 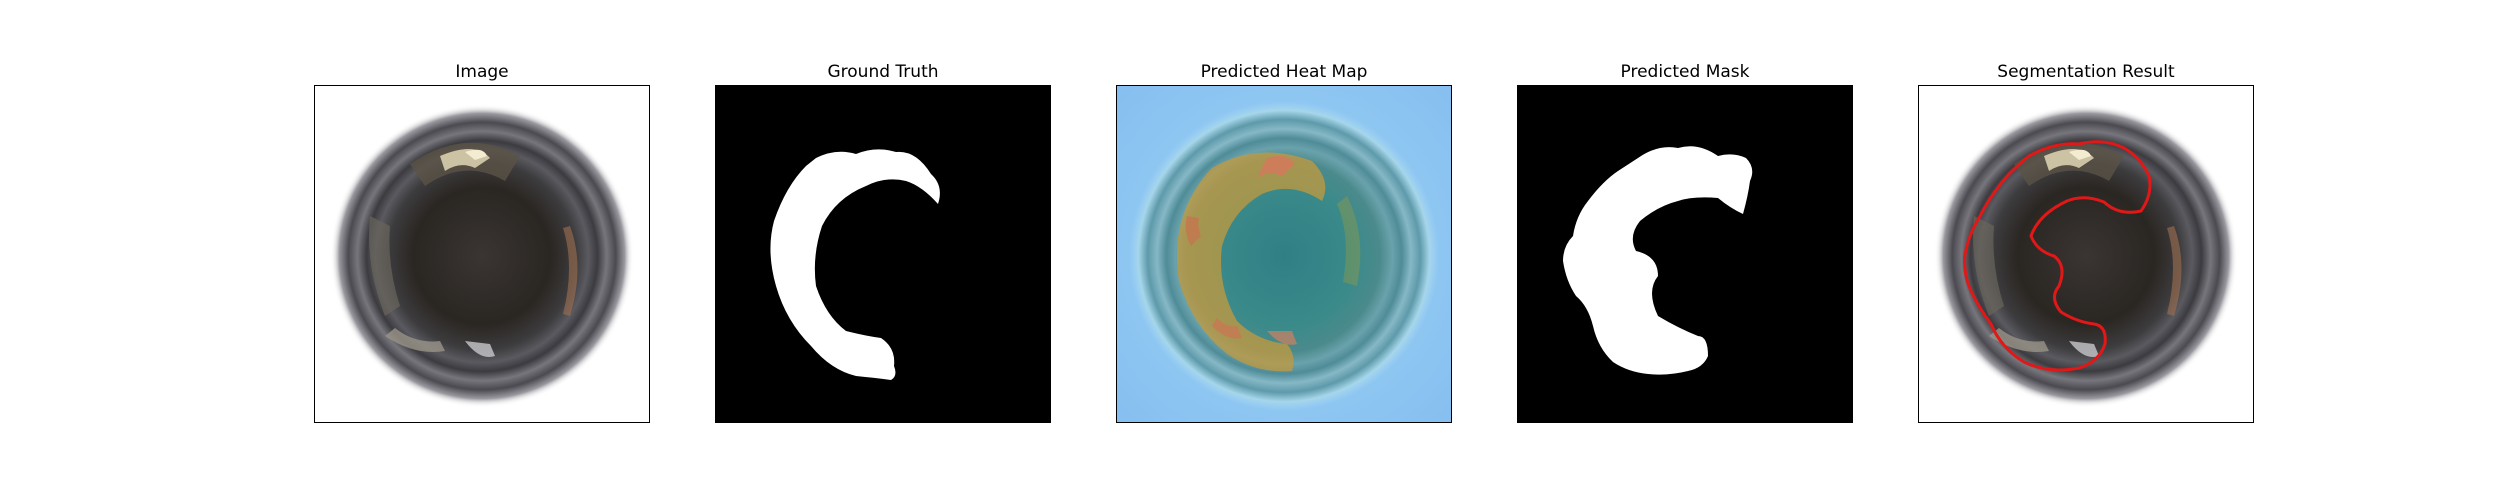 I want to click on predicted-mask, so click(x=1685, y=254).